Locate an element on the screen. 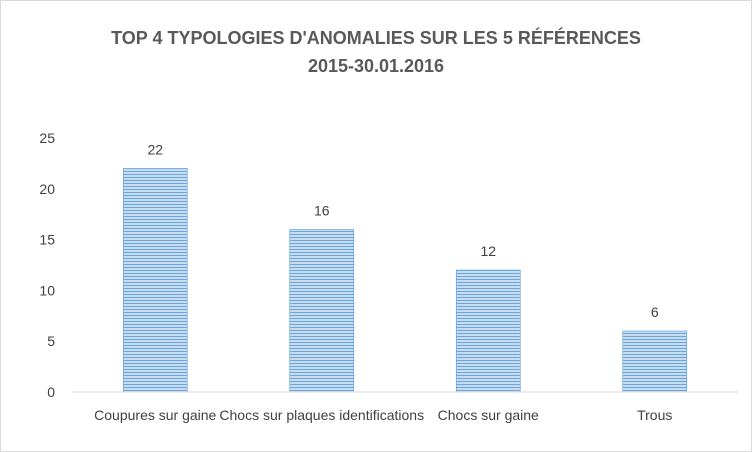 Image resolution: width=752 pixels, height=452 pixels. y-axis-ticks: 0 5 10 15 20 25 is located at coordinates (47, 265).